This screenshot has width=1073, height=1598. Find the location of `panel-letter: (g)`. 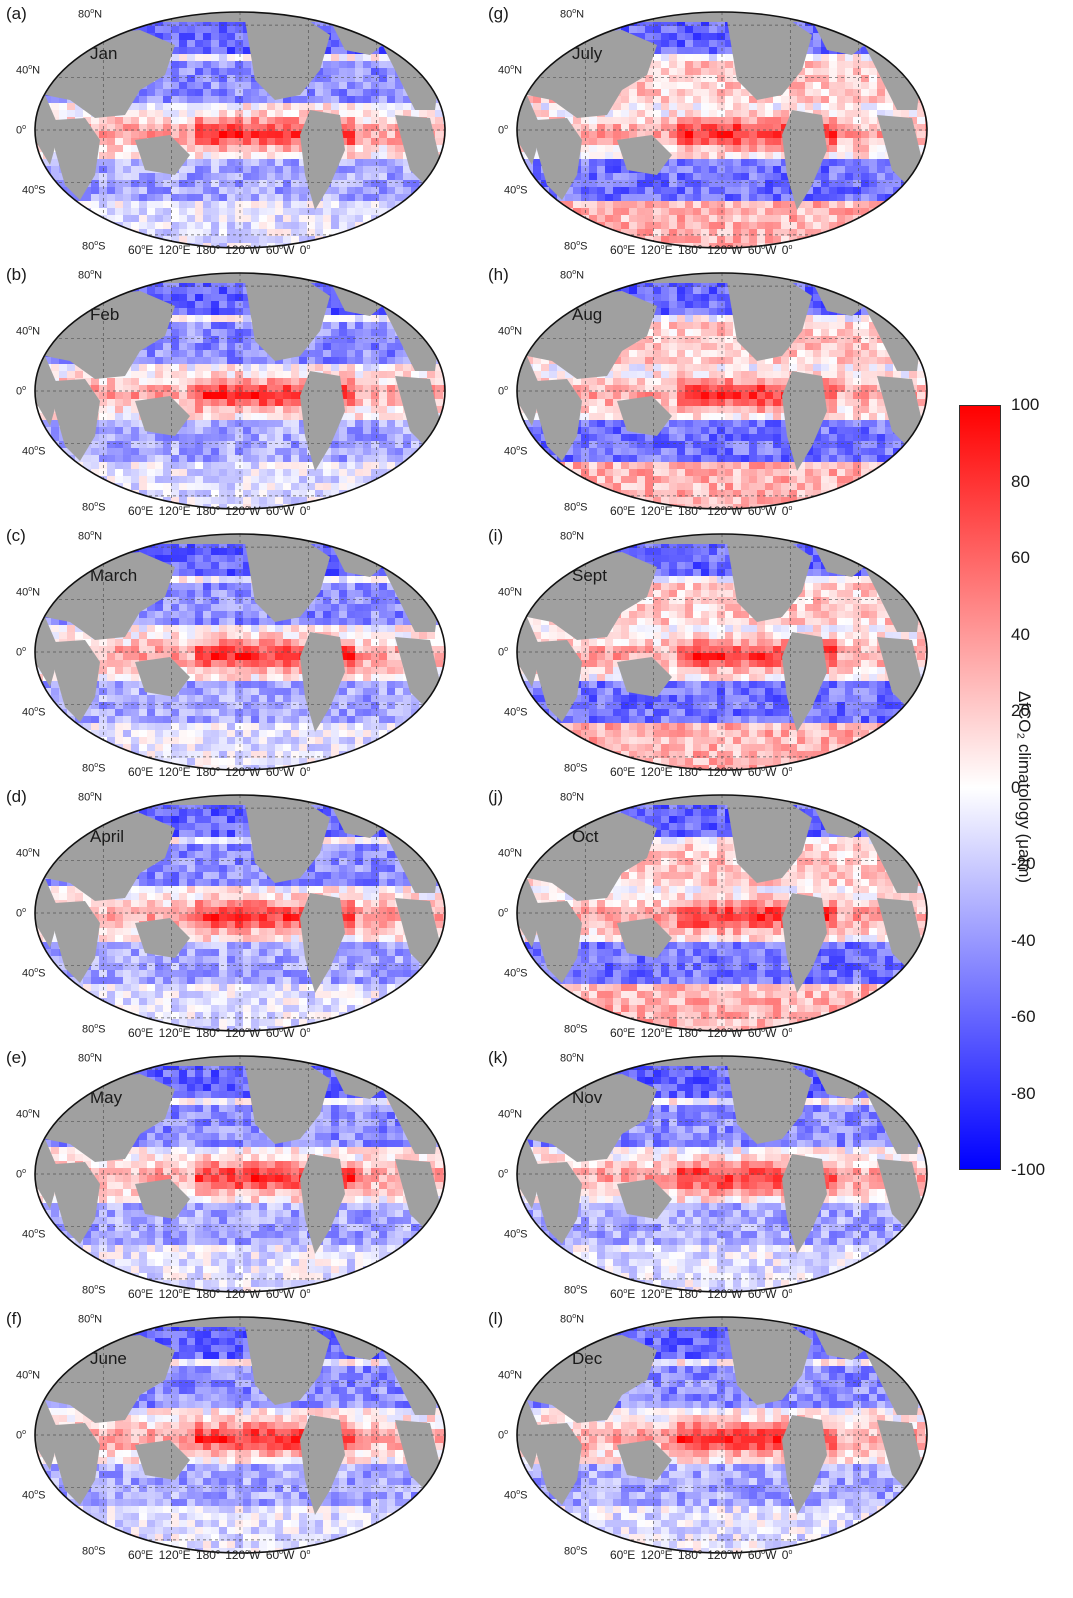

panel-letter: (g) is located at coordinates (498, 14).